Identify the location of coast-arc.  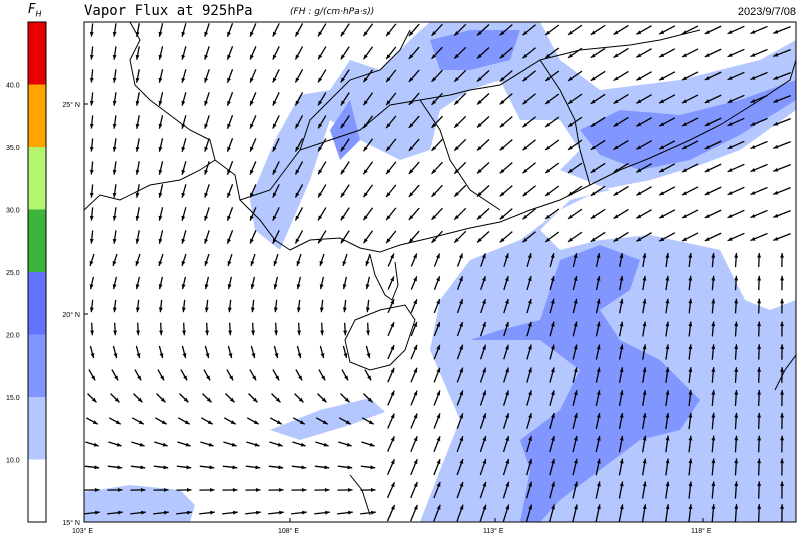
(360, 495).